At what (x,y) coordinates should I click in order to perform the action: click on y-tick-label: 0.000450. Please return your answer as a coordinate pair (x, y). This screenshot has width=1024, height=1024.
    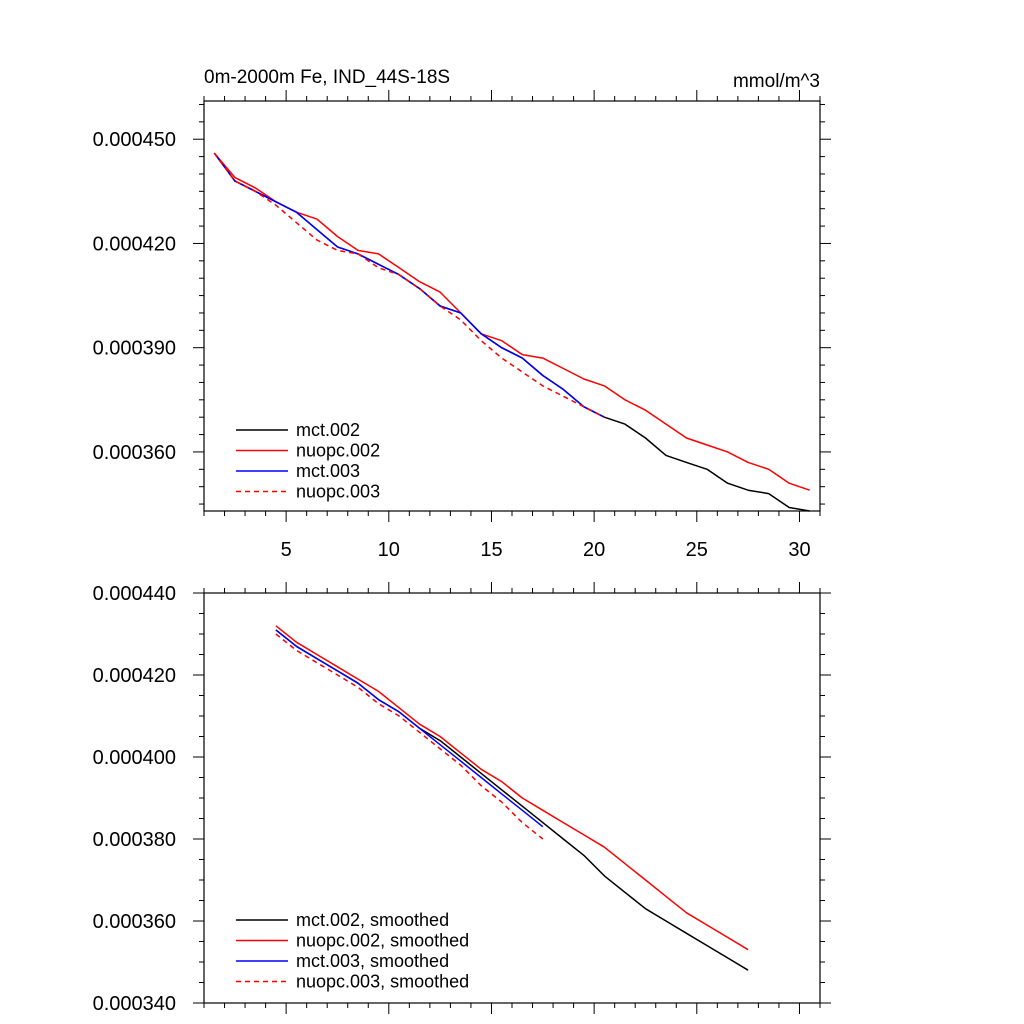
    Looking at the image, I should click on (134, 140).